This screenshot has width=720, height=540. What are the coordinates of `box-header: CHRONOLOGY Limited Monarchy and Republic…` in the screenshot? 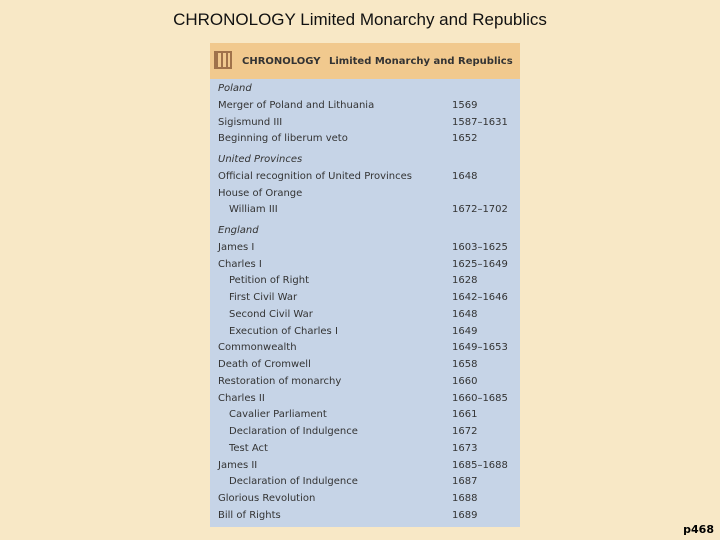 It's located at (365, 61).